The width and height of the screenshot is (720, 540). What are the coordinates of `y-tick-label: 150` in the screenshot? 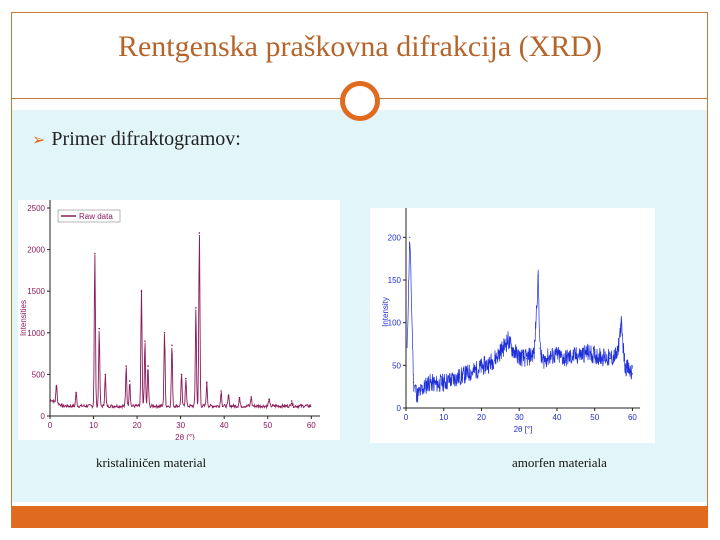 It's located at (395, 280).